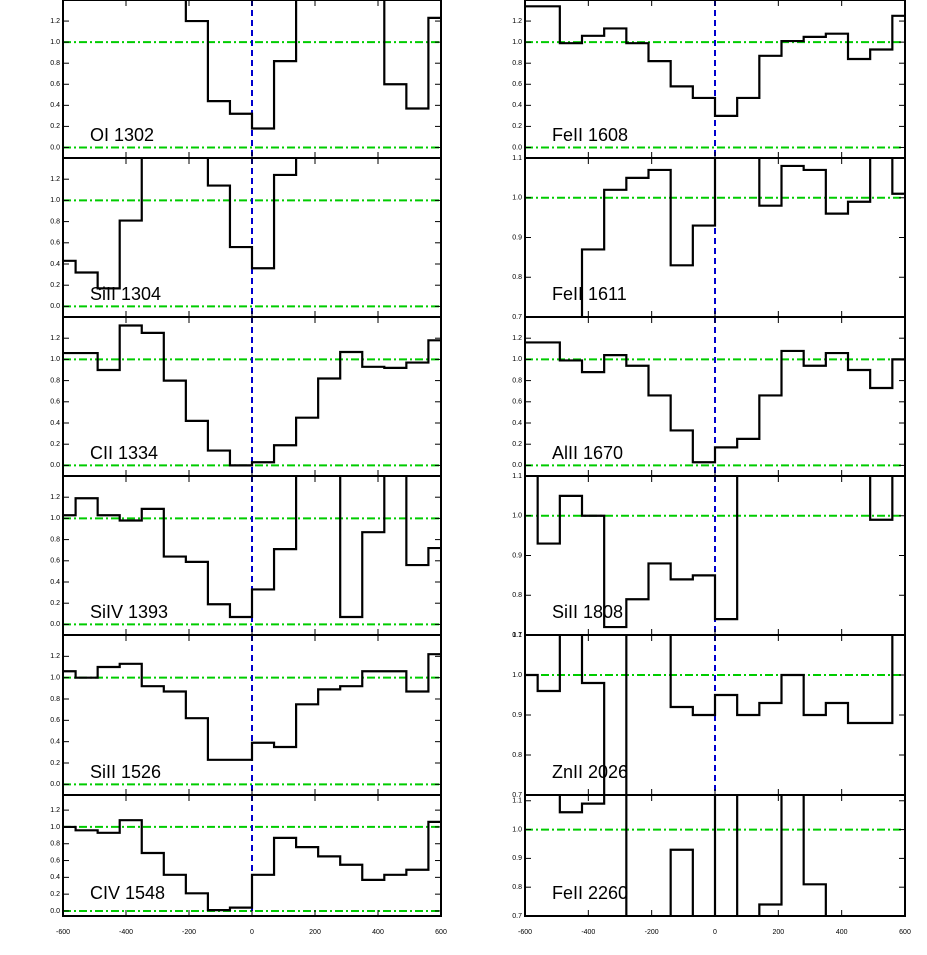  What do you see at coordinates (590, 893) in the screenshot?
I see `line-label: FeII 2260` at bounding box center [590, 893].